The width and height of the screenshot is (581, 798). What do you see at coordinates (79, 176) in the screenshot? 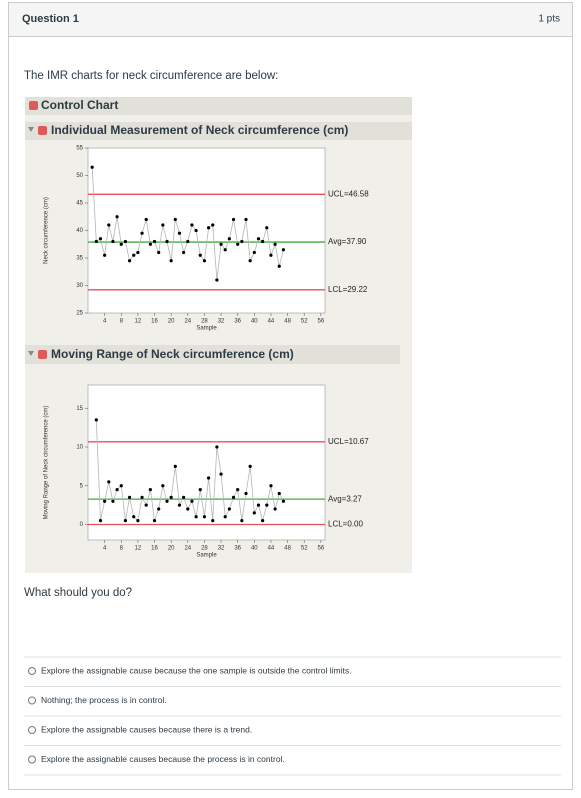
I see `y-tick-label: 50` at bounding box center [79, 176].